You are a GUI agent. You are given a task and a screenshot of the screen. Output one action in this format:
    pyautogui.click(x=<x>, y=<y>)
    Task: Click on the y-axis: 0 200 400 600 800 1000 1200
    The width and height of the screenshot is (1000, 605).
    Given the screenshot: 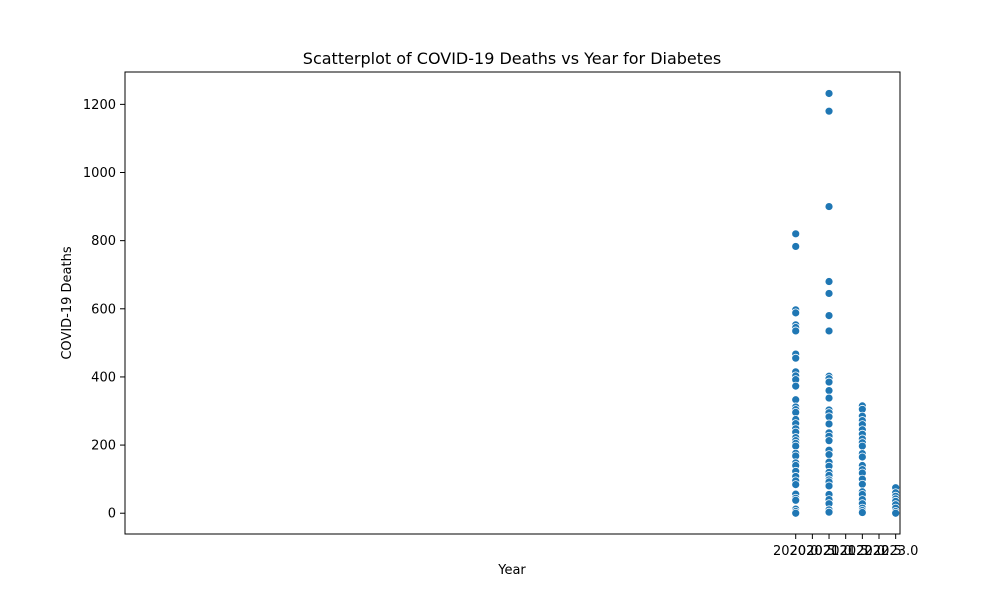 What is the action you would take?
    pyautogui.click(x=104, y=310)
    